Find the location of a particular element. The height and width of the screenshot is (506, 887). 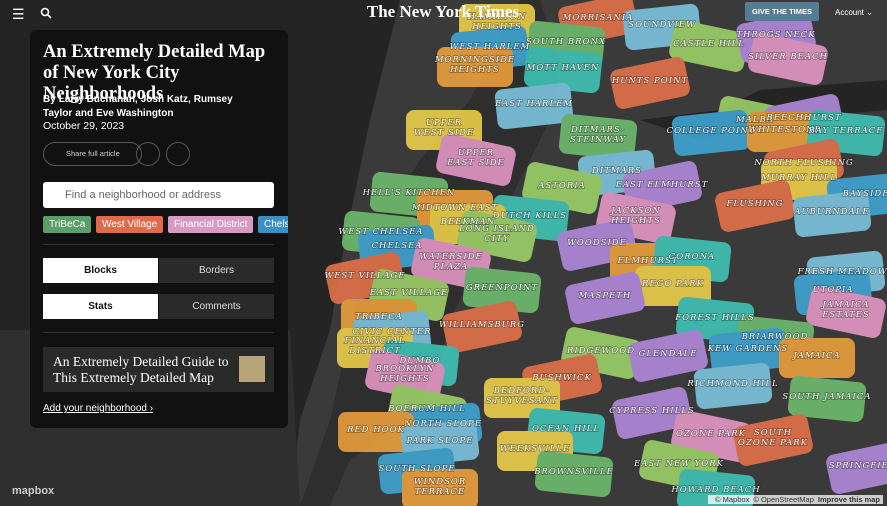

neighborhood-label: DUMBO is located at coordinates (419, 361).